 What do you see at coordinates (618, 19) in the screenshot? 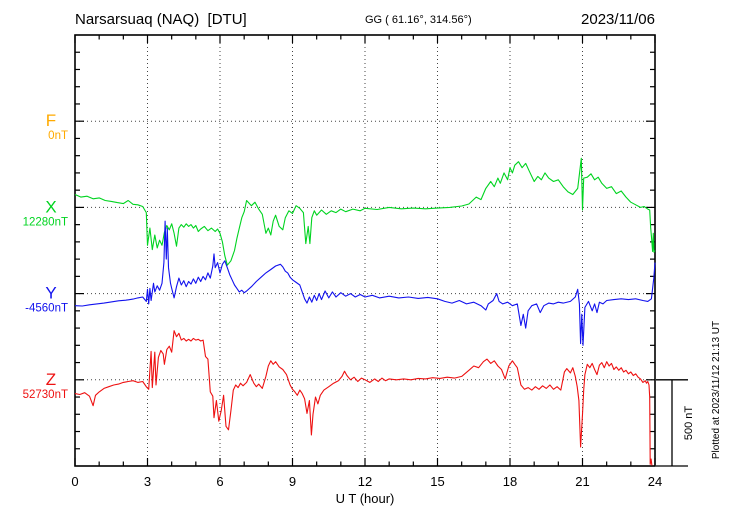
I see `observation-date: 2023/11/06` at bounding box center [618, 19].